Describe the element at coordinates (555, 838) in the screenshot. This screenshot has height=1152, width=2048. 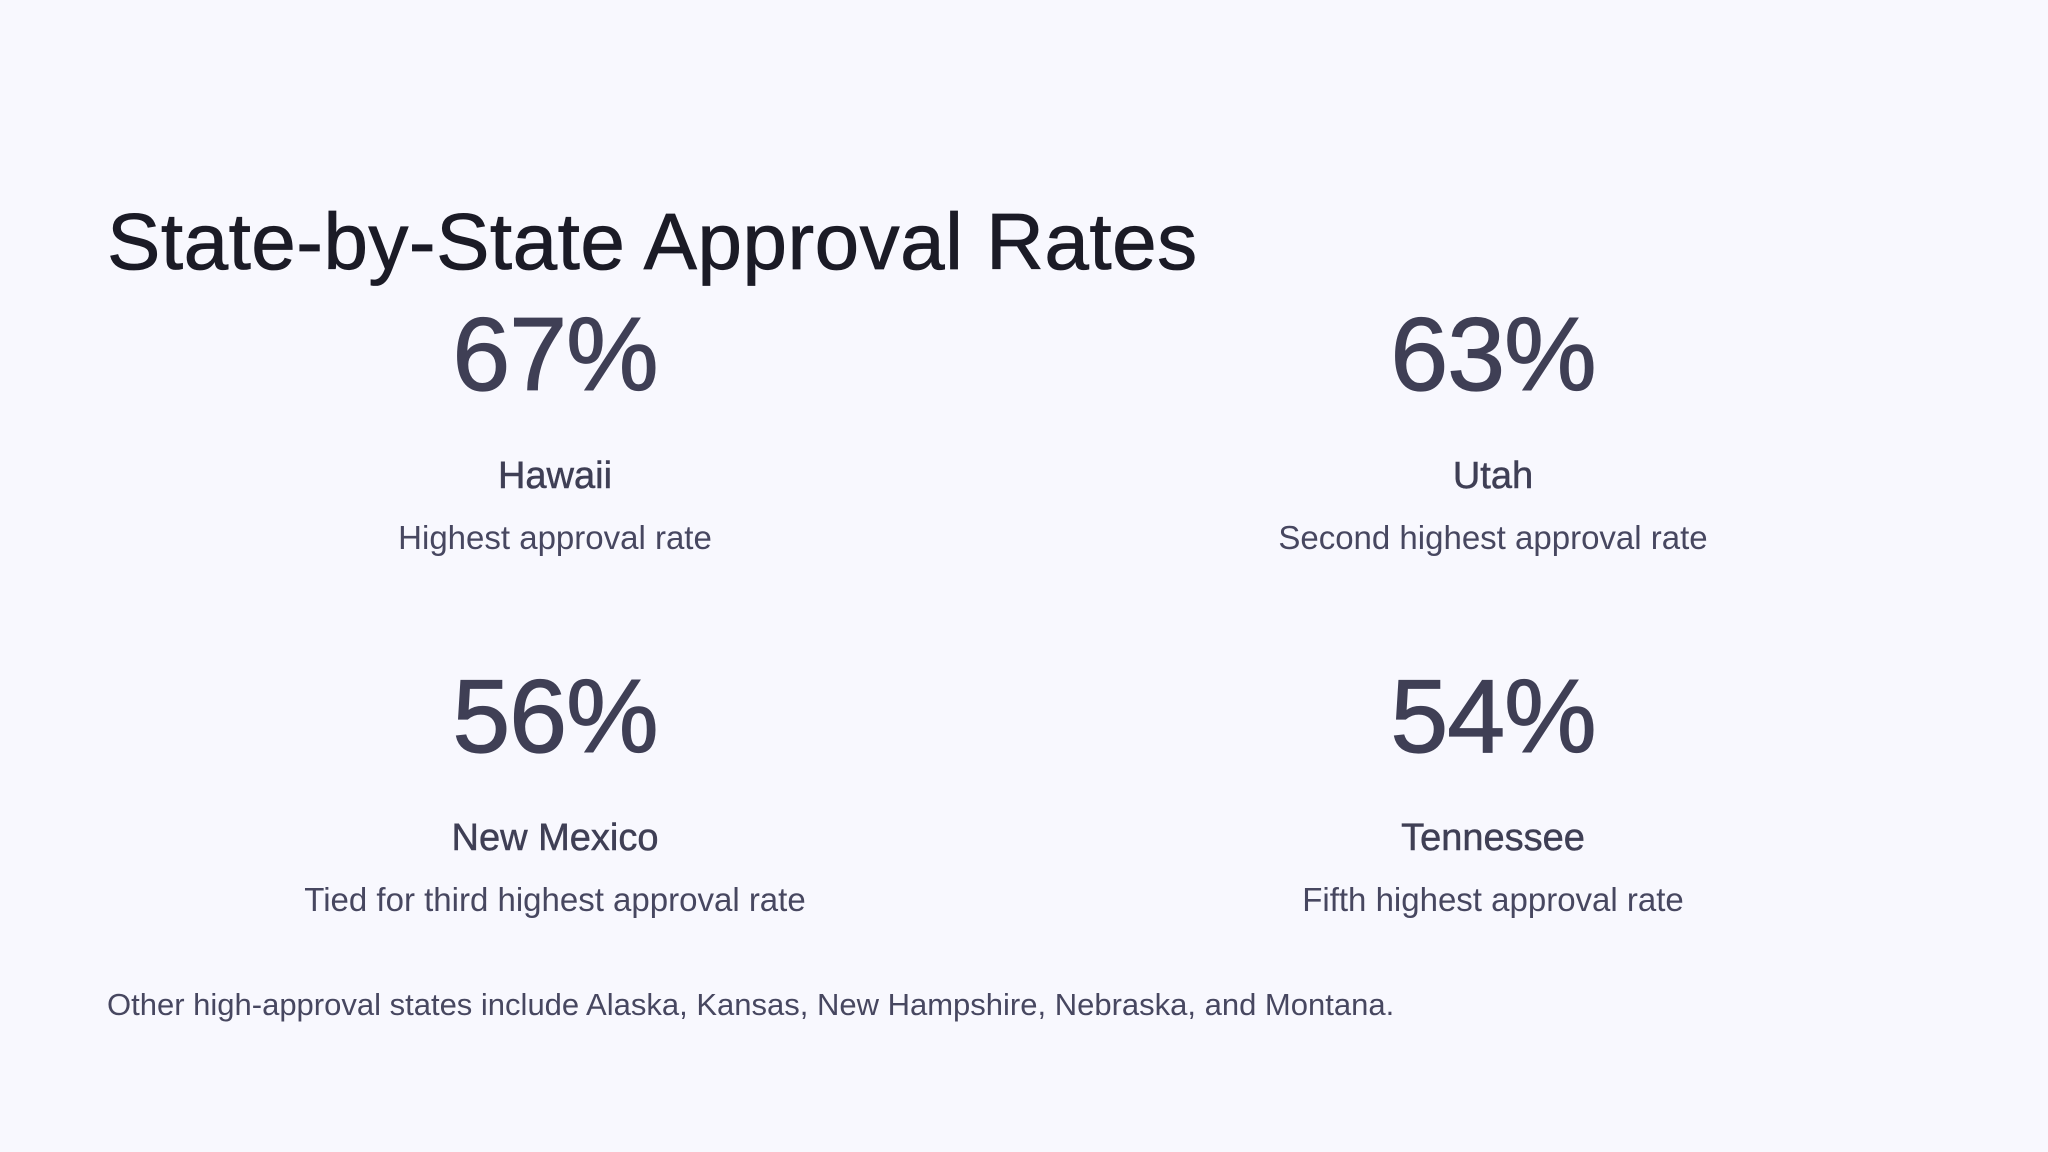
I see `stat-state: New Mexico` at that location.